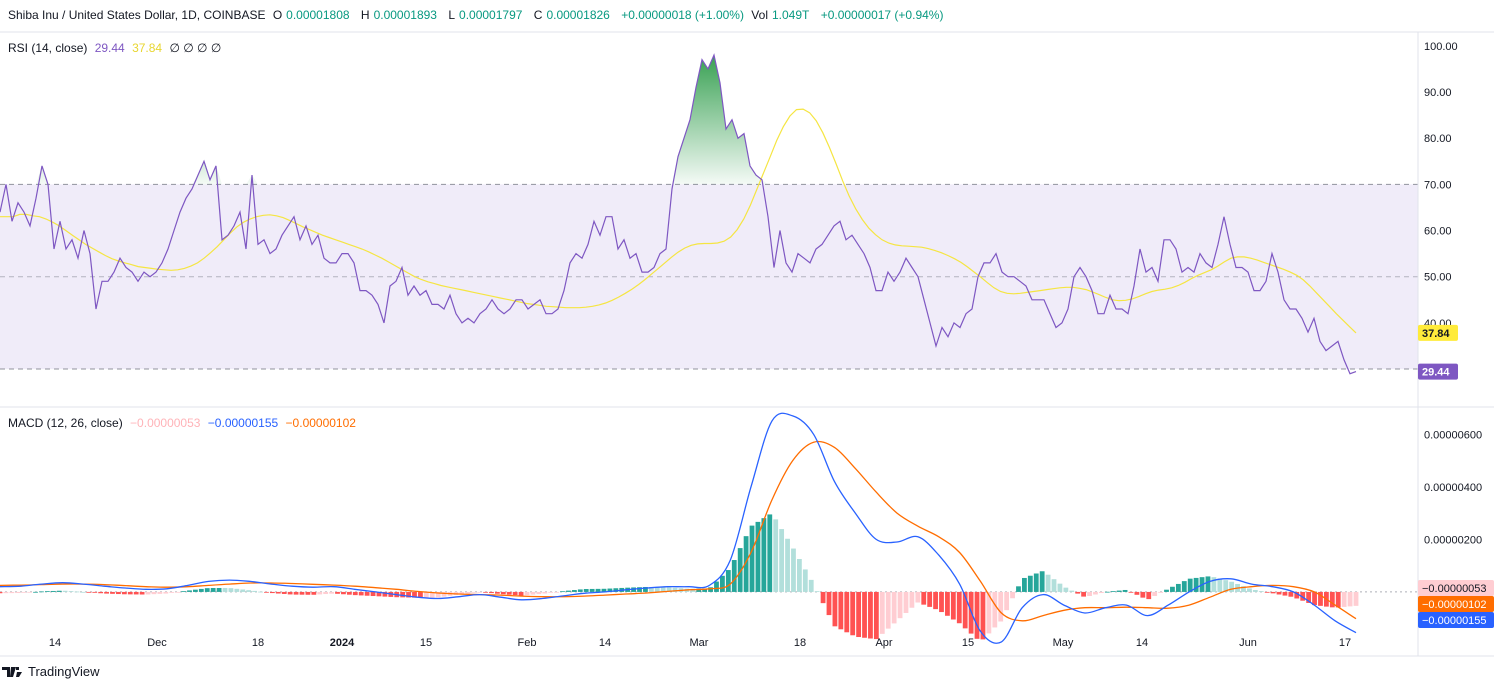 Image resolution: width=1494 pixels, height=684 pixels. Describe the element at coordinates (342, 643) in the screenshot. I see `time-axis-tick: 2024` at that location.